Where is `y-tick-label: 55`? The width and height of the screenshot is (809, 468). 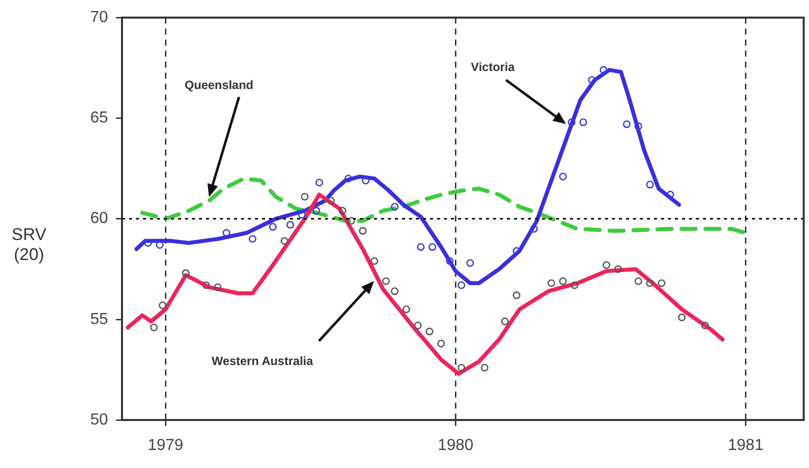
y-tick-label: 55 is located at coordinates (99, 319).